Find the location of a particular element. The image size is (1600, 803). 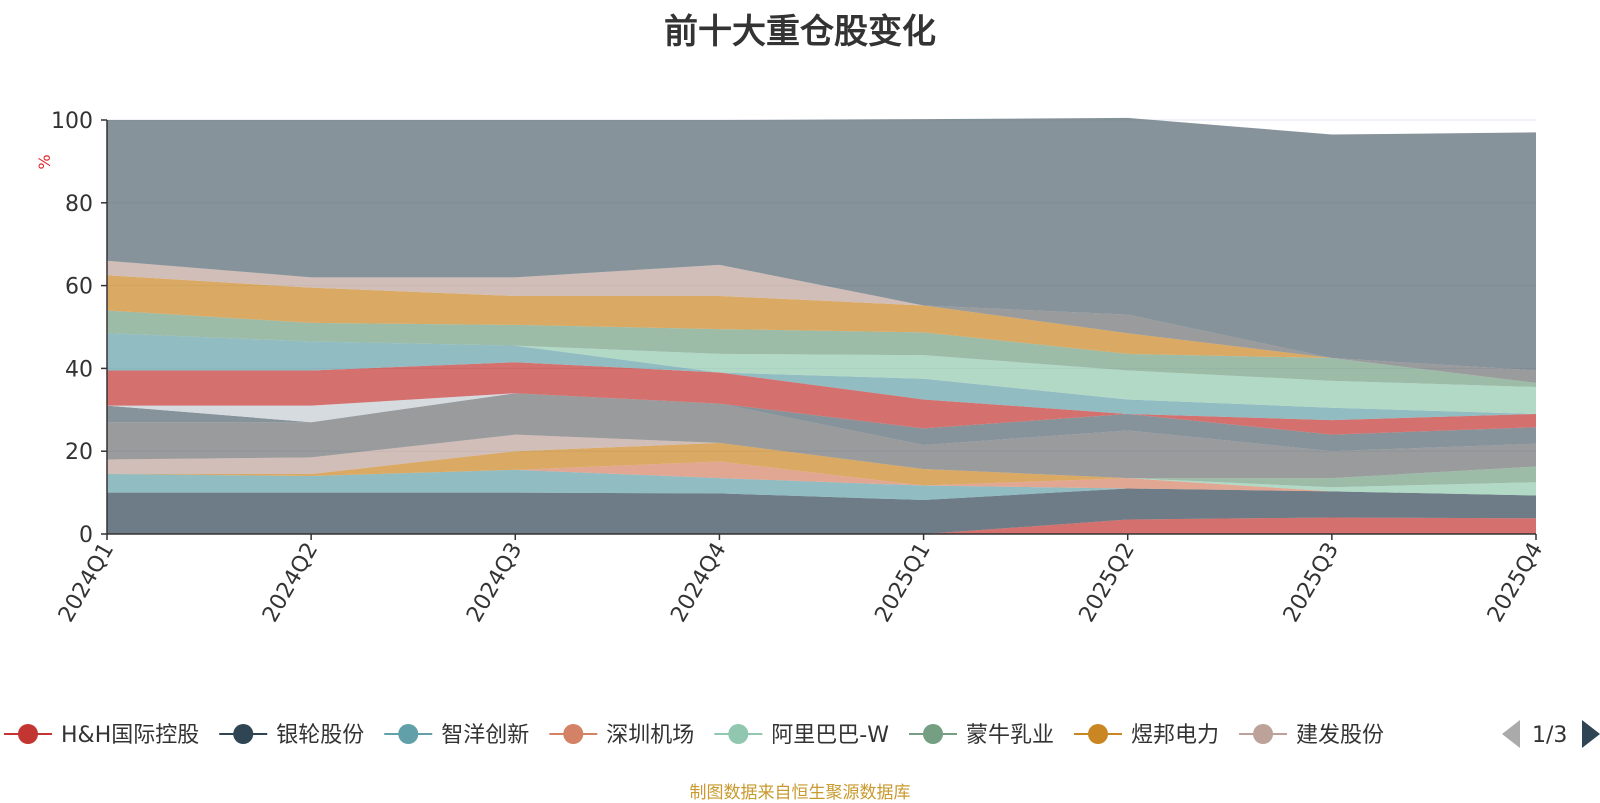

legend-item-7: 建发股份 is located at coordinates (1311, 735).